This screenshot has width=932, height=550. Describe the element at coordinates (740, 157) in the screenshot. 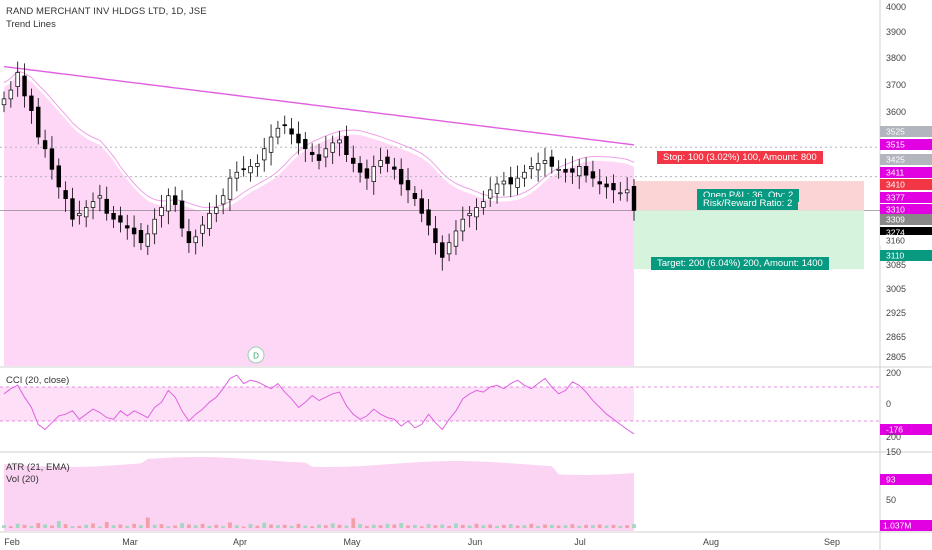

I see `stop-label: Stop: 100 (3.02%) 100, Amount: 800` at that location.